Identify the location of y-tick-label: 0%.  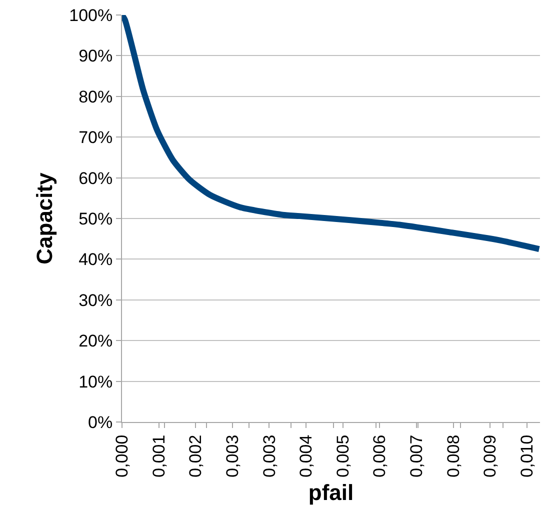
(100, 422).